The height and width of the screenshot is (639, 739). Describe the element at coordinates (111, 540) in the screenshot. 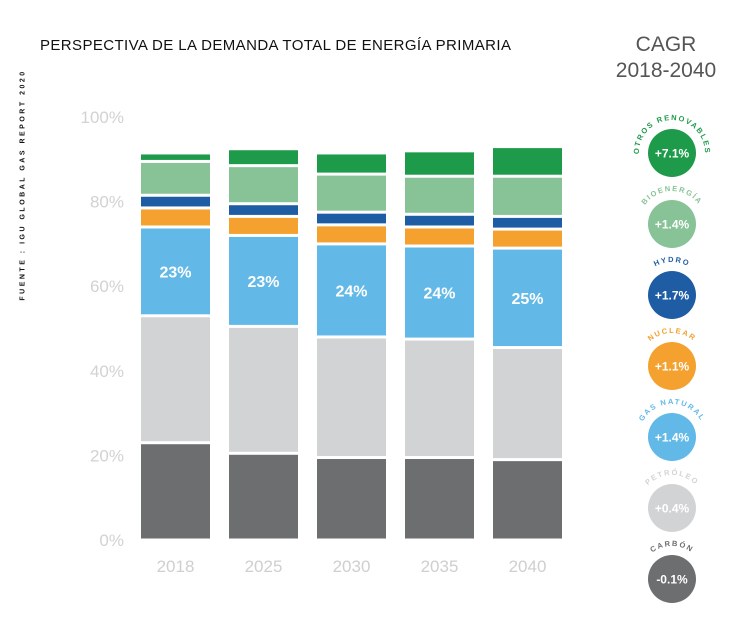

I see `y-tick-label: 0%` at that location.